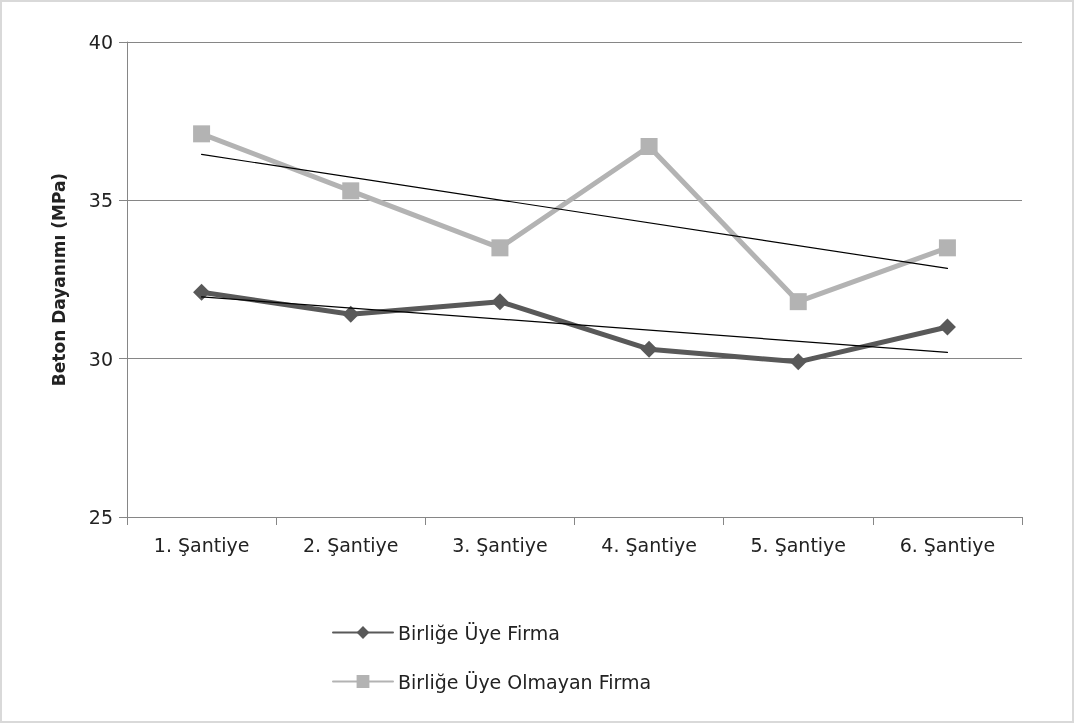 The width and height of the screenshot is (1078, 727). Describe the element at coordinates (649, 544) in the screenshot. I see `x-tick-label: 4. Şantiye` at that location.